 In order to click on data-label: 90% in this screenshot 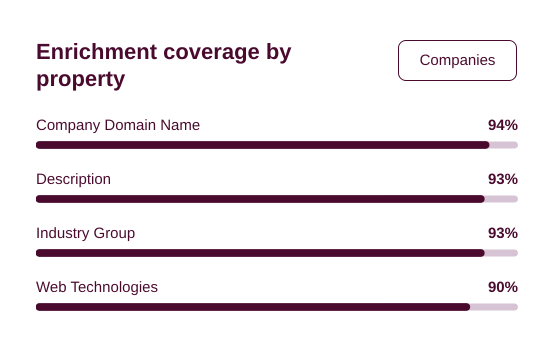, I will do `click(503, 287)`.